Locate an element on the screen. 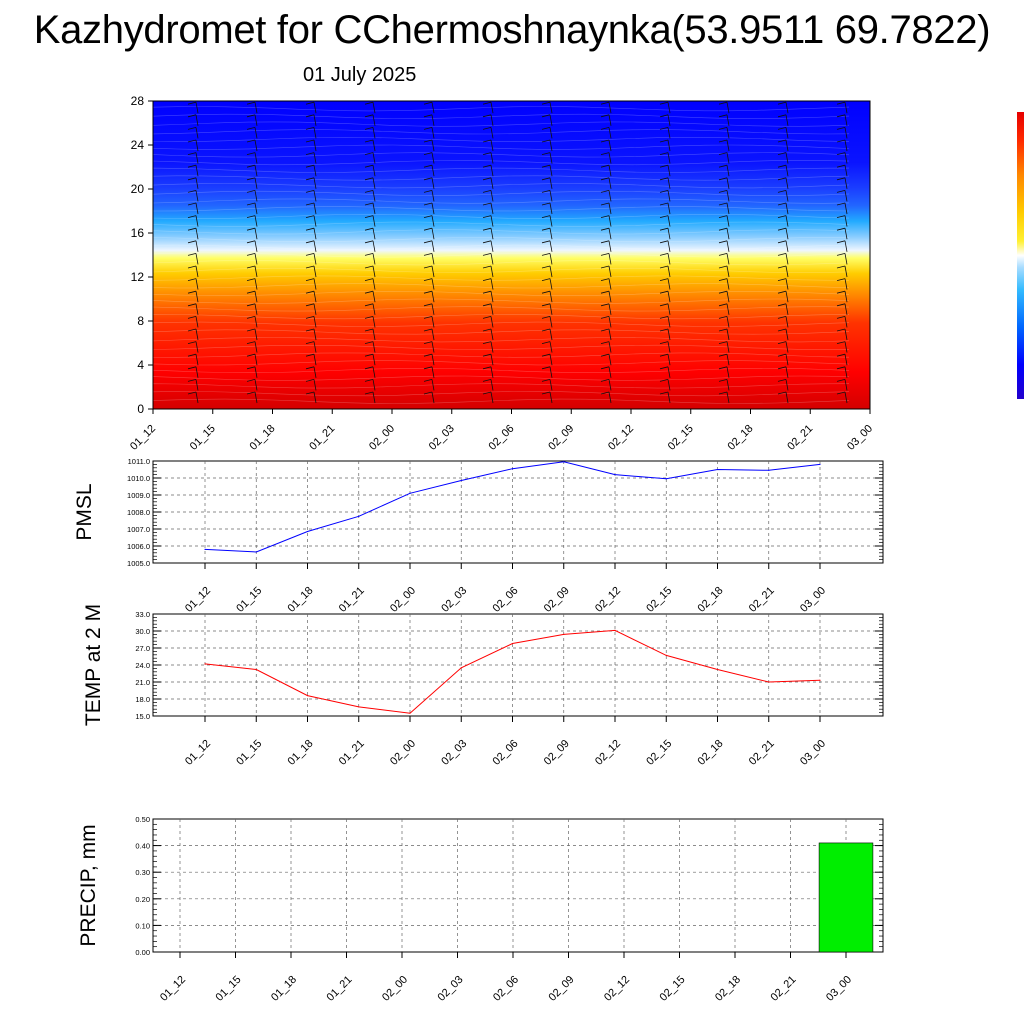 Image resolution: width=1024 pixels, height=1024 pixels. y-tick-label: 1009.0 is located at coordinates (138, 495).